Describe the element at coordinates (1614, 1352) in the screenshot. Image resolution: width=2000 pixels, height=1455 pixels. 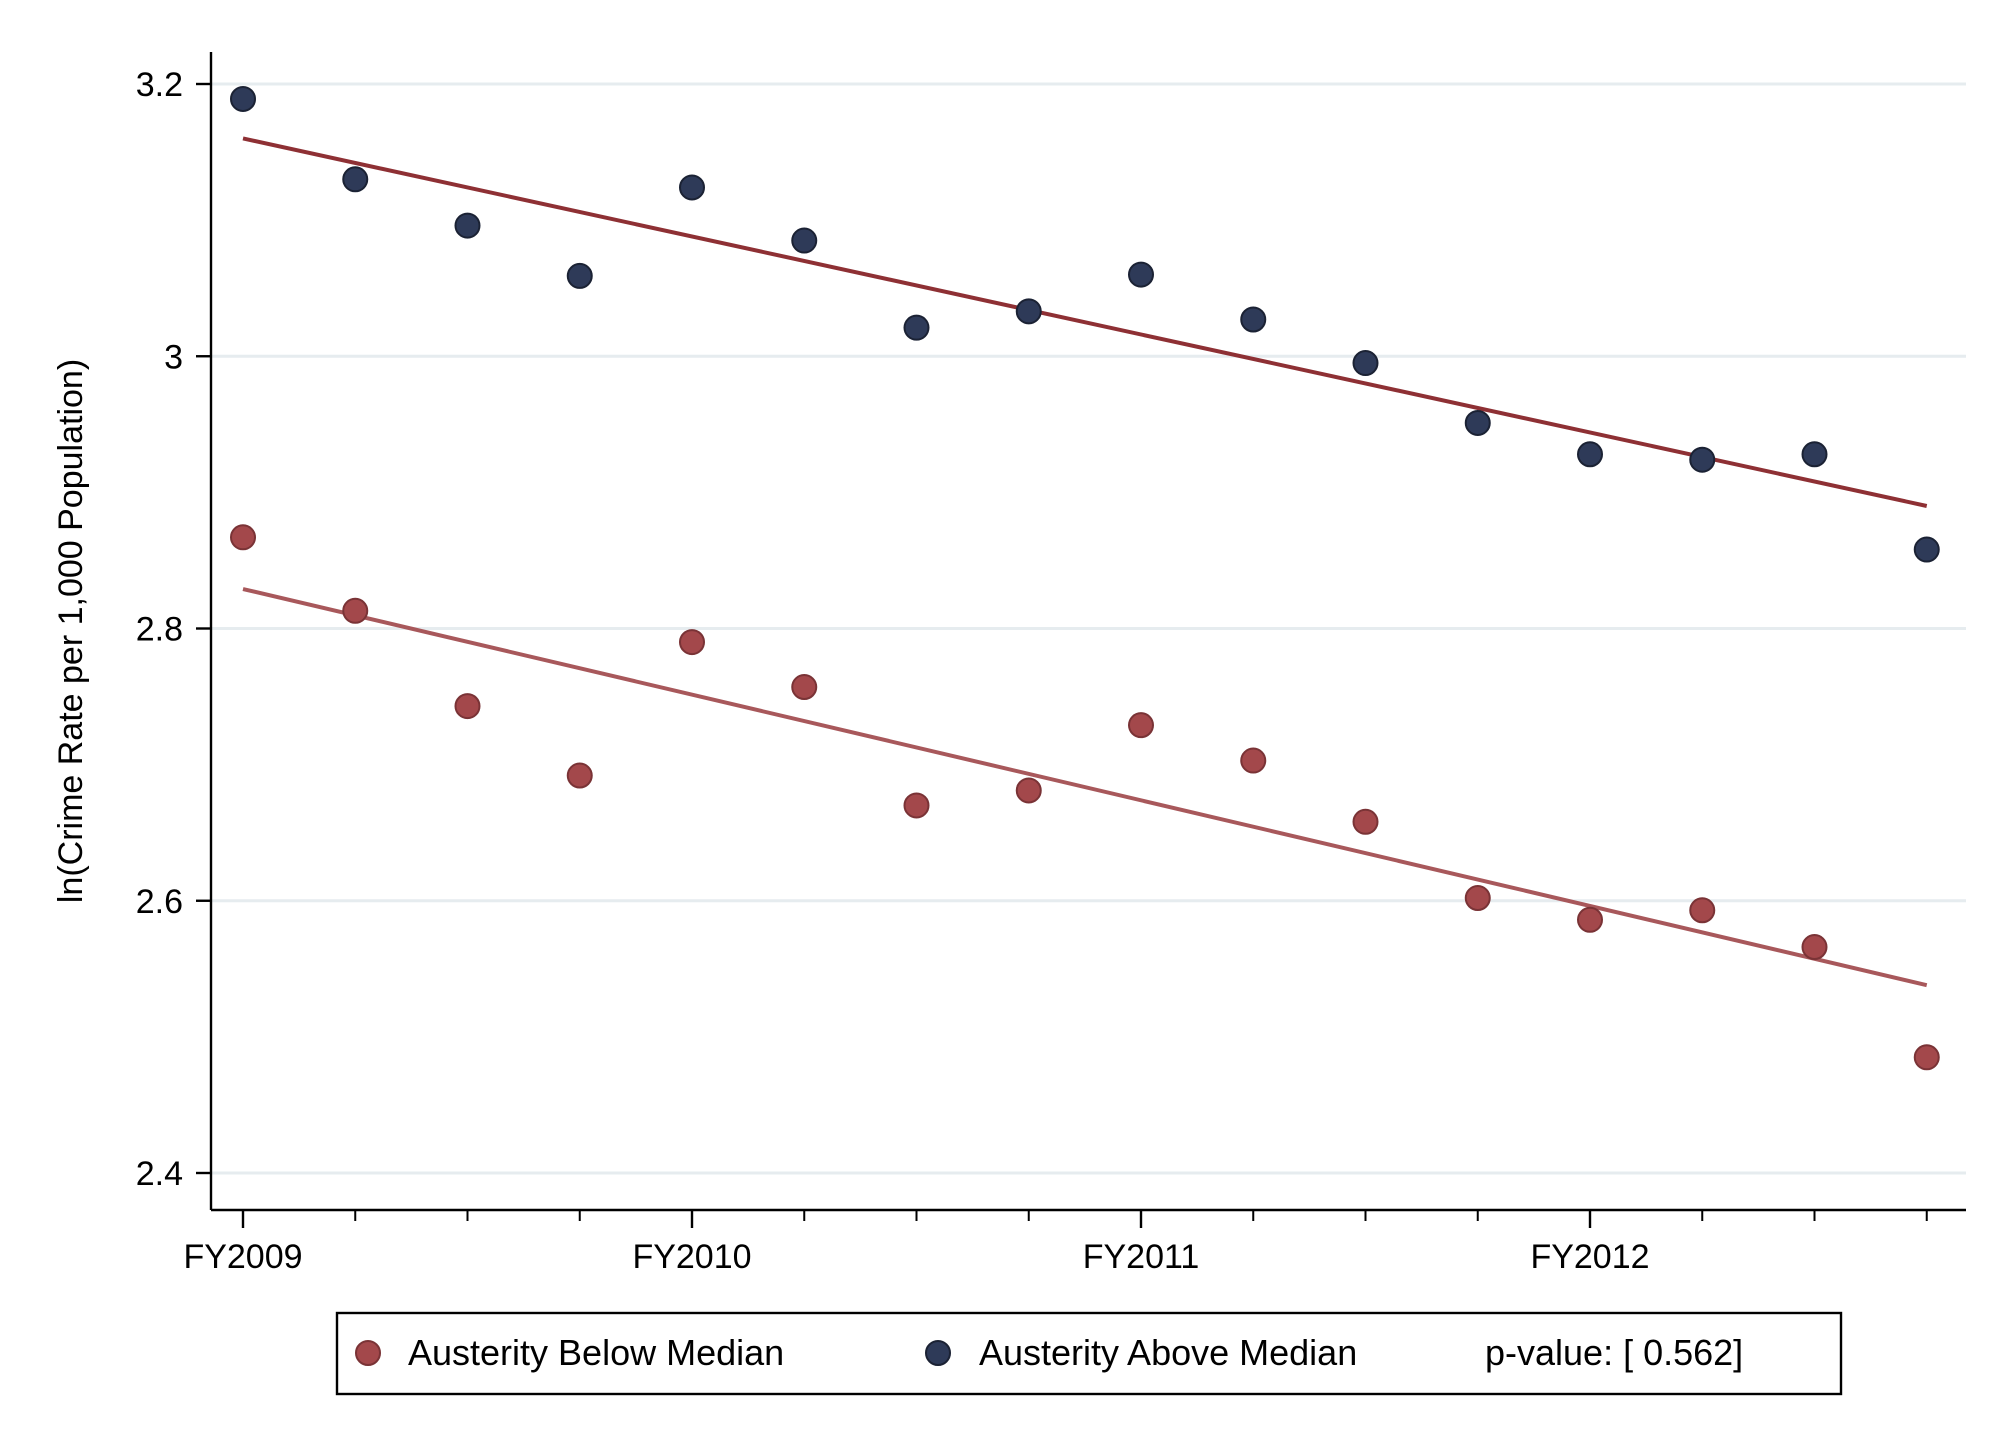
I see `p-value-annotation: p-value: [ 0.562]` at that location.